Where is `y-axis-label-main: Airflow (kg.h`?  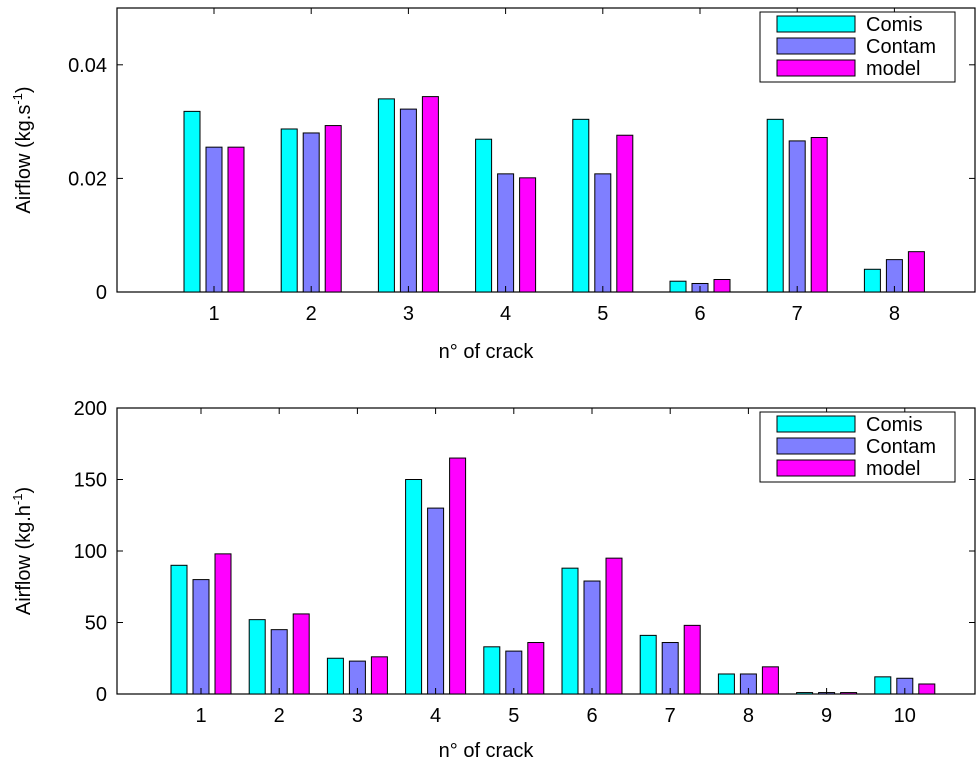
y-axis-label-main: Airflow (kg.h is located at coordinates (24, 560).